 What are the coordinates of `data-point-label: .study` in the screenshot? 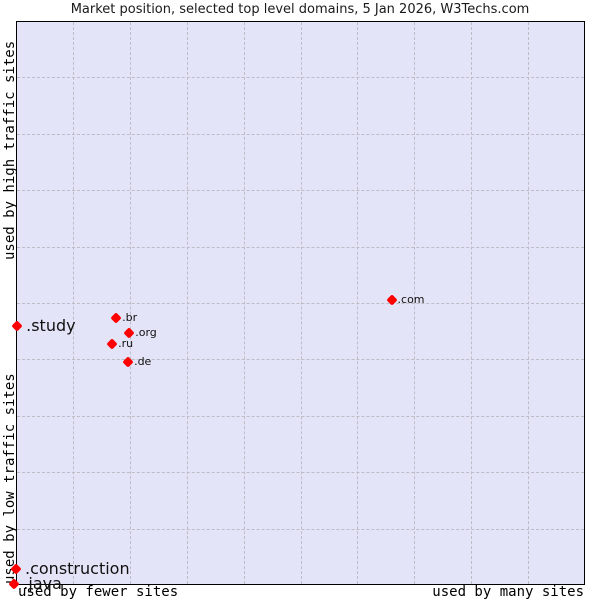 It's located at (51, 326).